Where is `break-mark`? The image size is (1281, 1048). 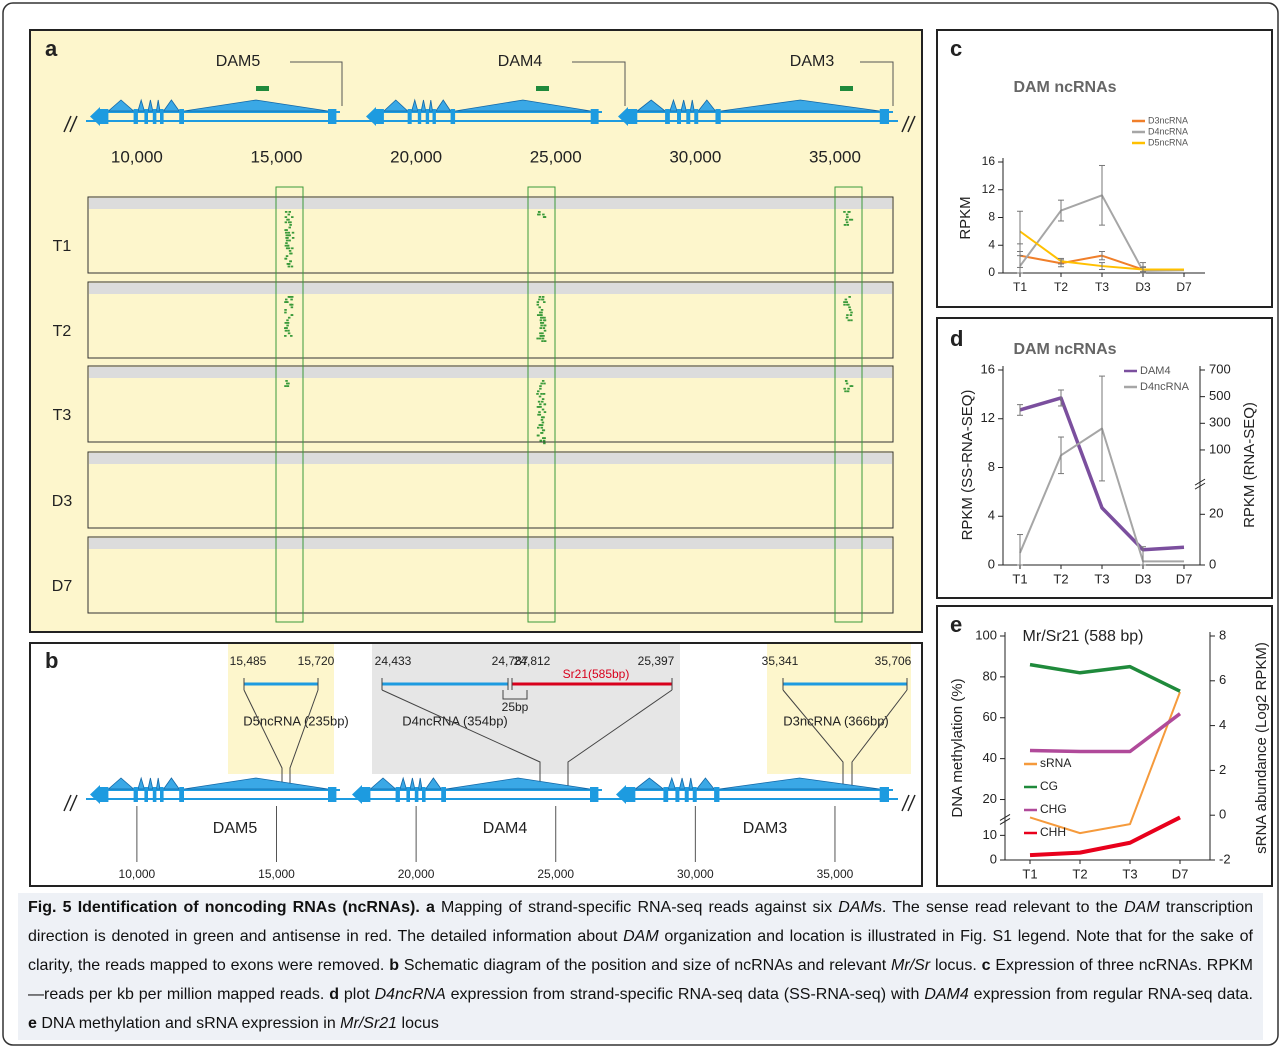
break-mark is located at coordinates (911, 124).